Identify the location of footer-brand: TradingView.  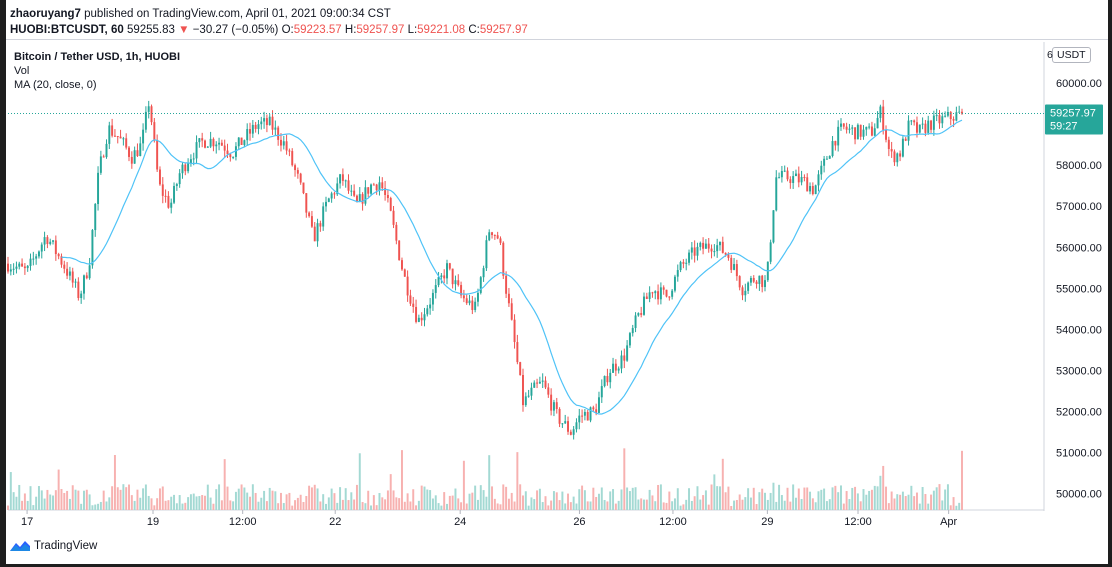
(66, 546).